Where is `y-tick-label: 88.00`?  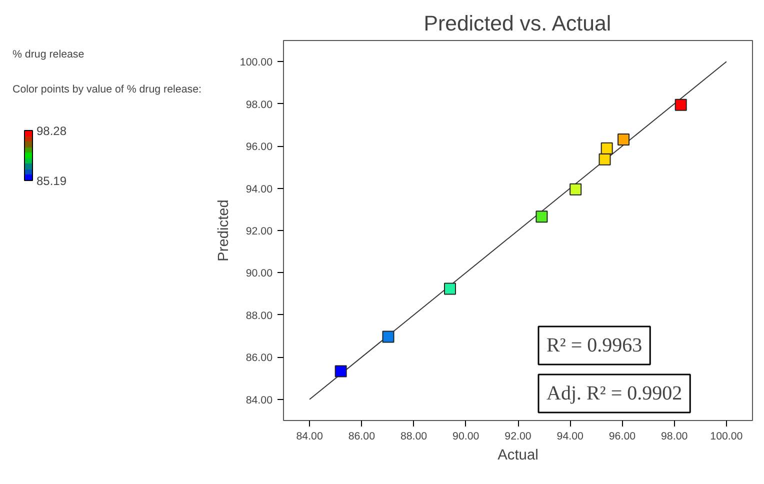 y-tick-label: 88.00 is located at coordinates (259, 316).